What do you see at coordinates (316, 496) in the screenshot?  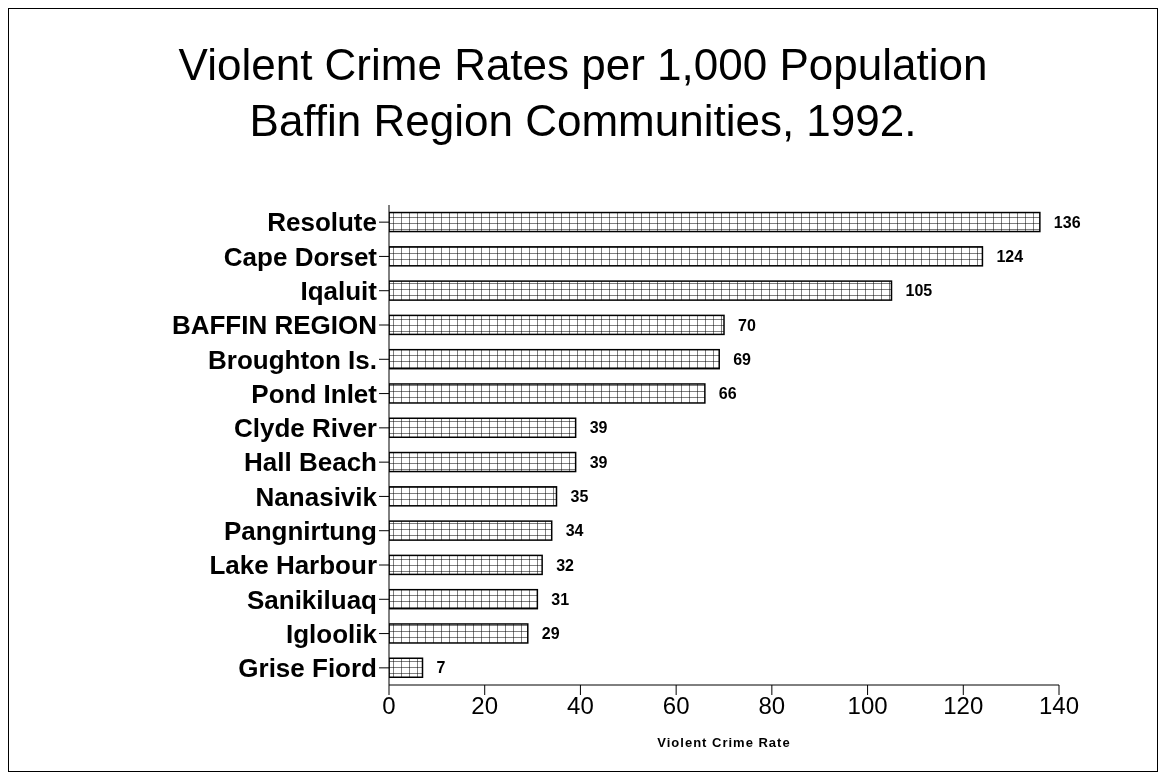 I see `y-tick-label: Nanasivik` at bounding box center [316, 496].